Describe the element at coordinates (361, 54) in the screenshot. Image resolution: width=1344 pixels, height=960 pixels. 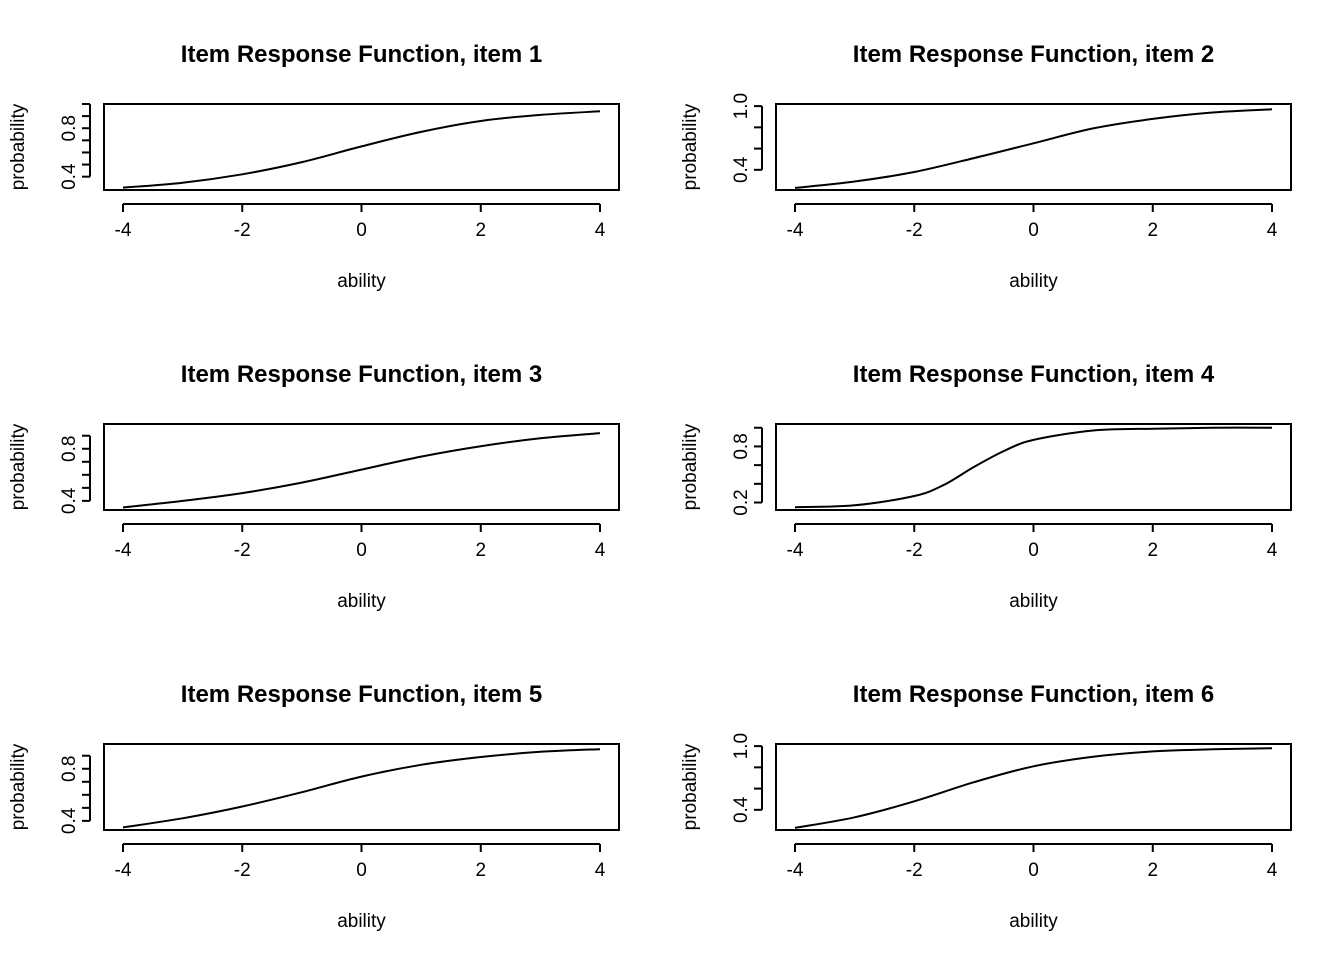
I see `chart-title: Item Response Function, item 1` at that location.